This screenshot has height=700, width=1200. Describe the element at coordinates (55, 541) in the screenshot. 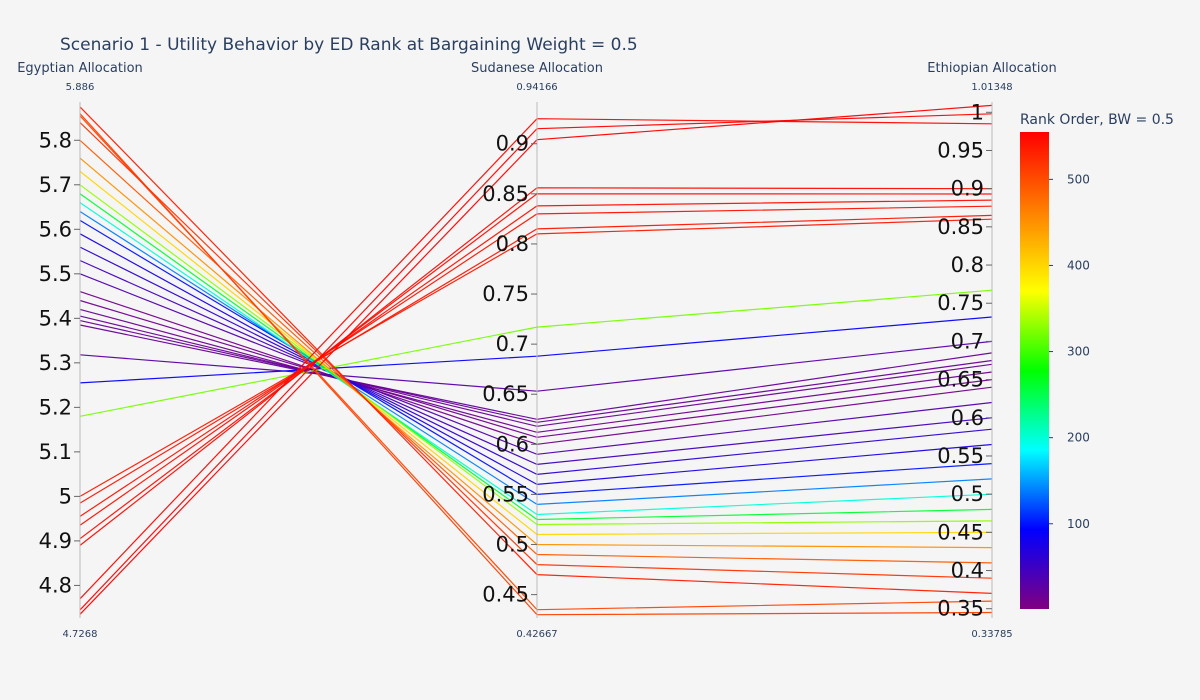

I see `tick-label: 4.9` at that location.